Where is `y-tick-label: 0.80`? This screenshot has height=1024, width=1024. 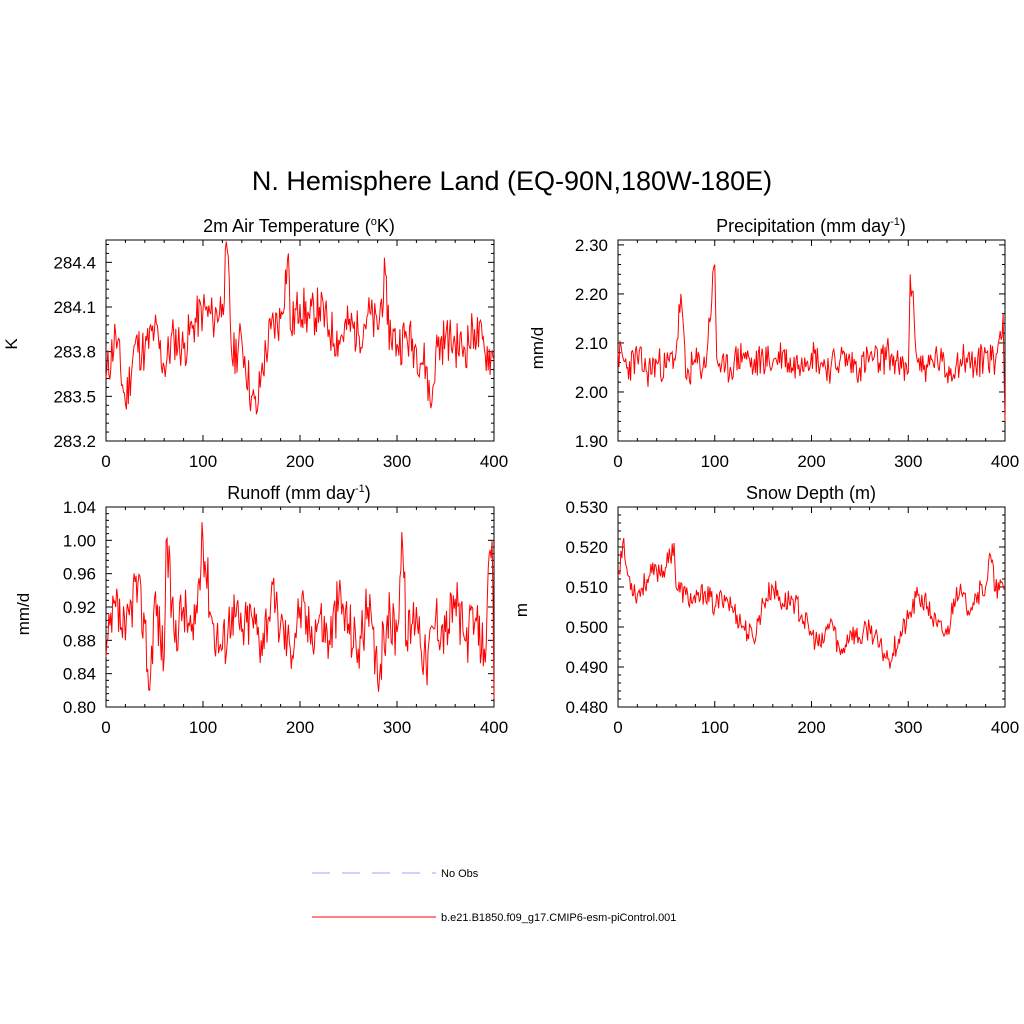
y-tick-label: 0.80 is located at coordinates (79, 707).